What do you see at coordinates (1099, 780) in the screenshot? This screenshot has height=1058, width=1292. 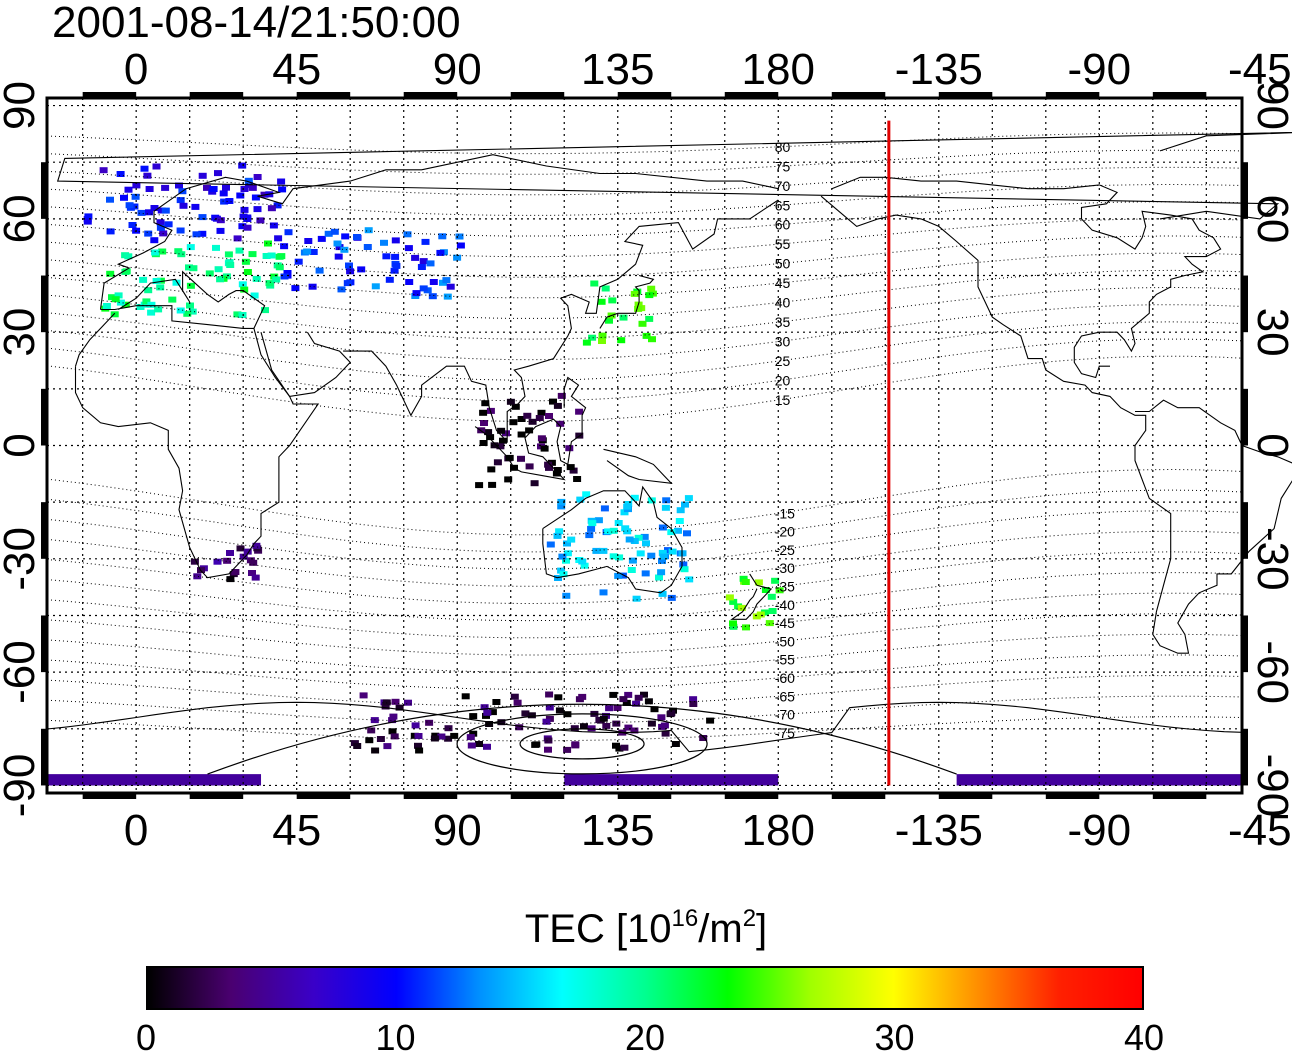 I see `polar-band-segment` at bounding box center [1099, 780].